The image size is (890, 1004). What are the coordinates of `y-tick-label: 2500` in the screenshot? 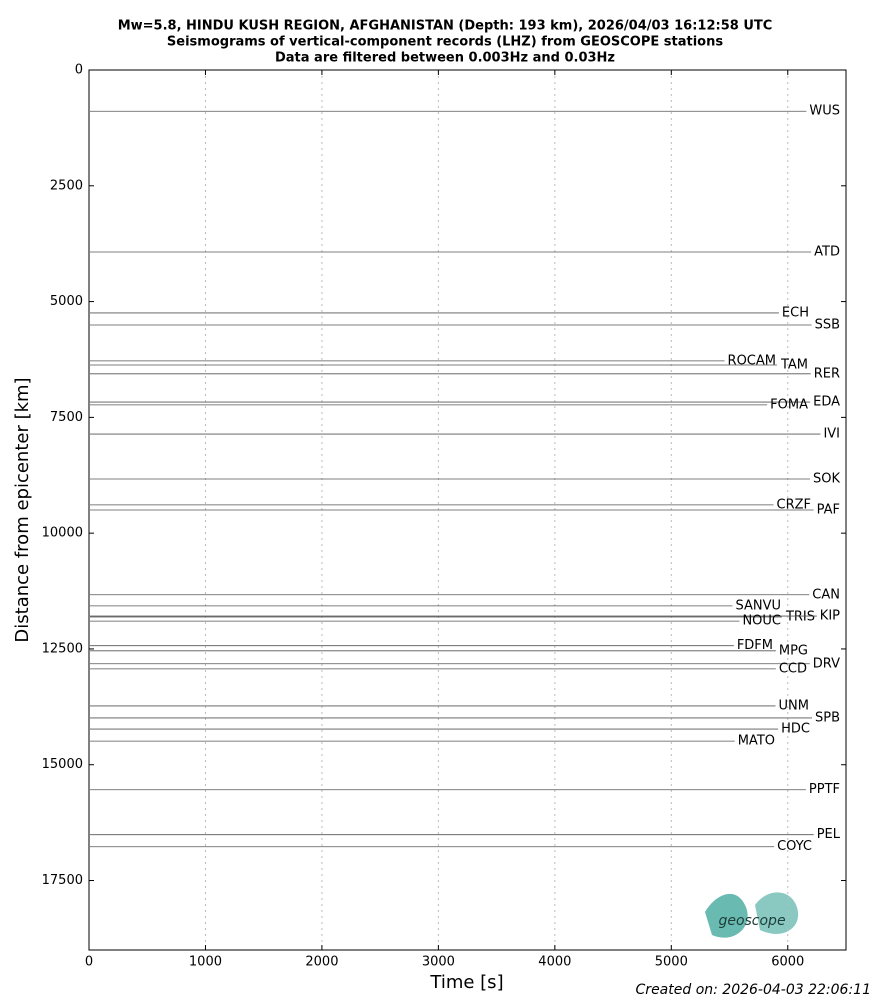 It's located at (66, 185).